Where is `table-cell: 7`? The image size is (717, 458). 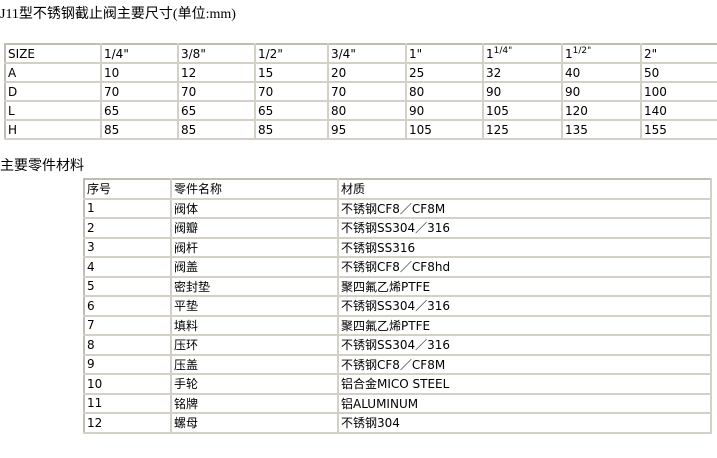 table-cell: 7 is located at coordinates (127, 325).